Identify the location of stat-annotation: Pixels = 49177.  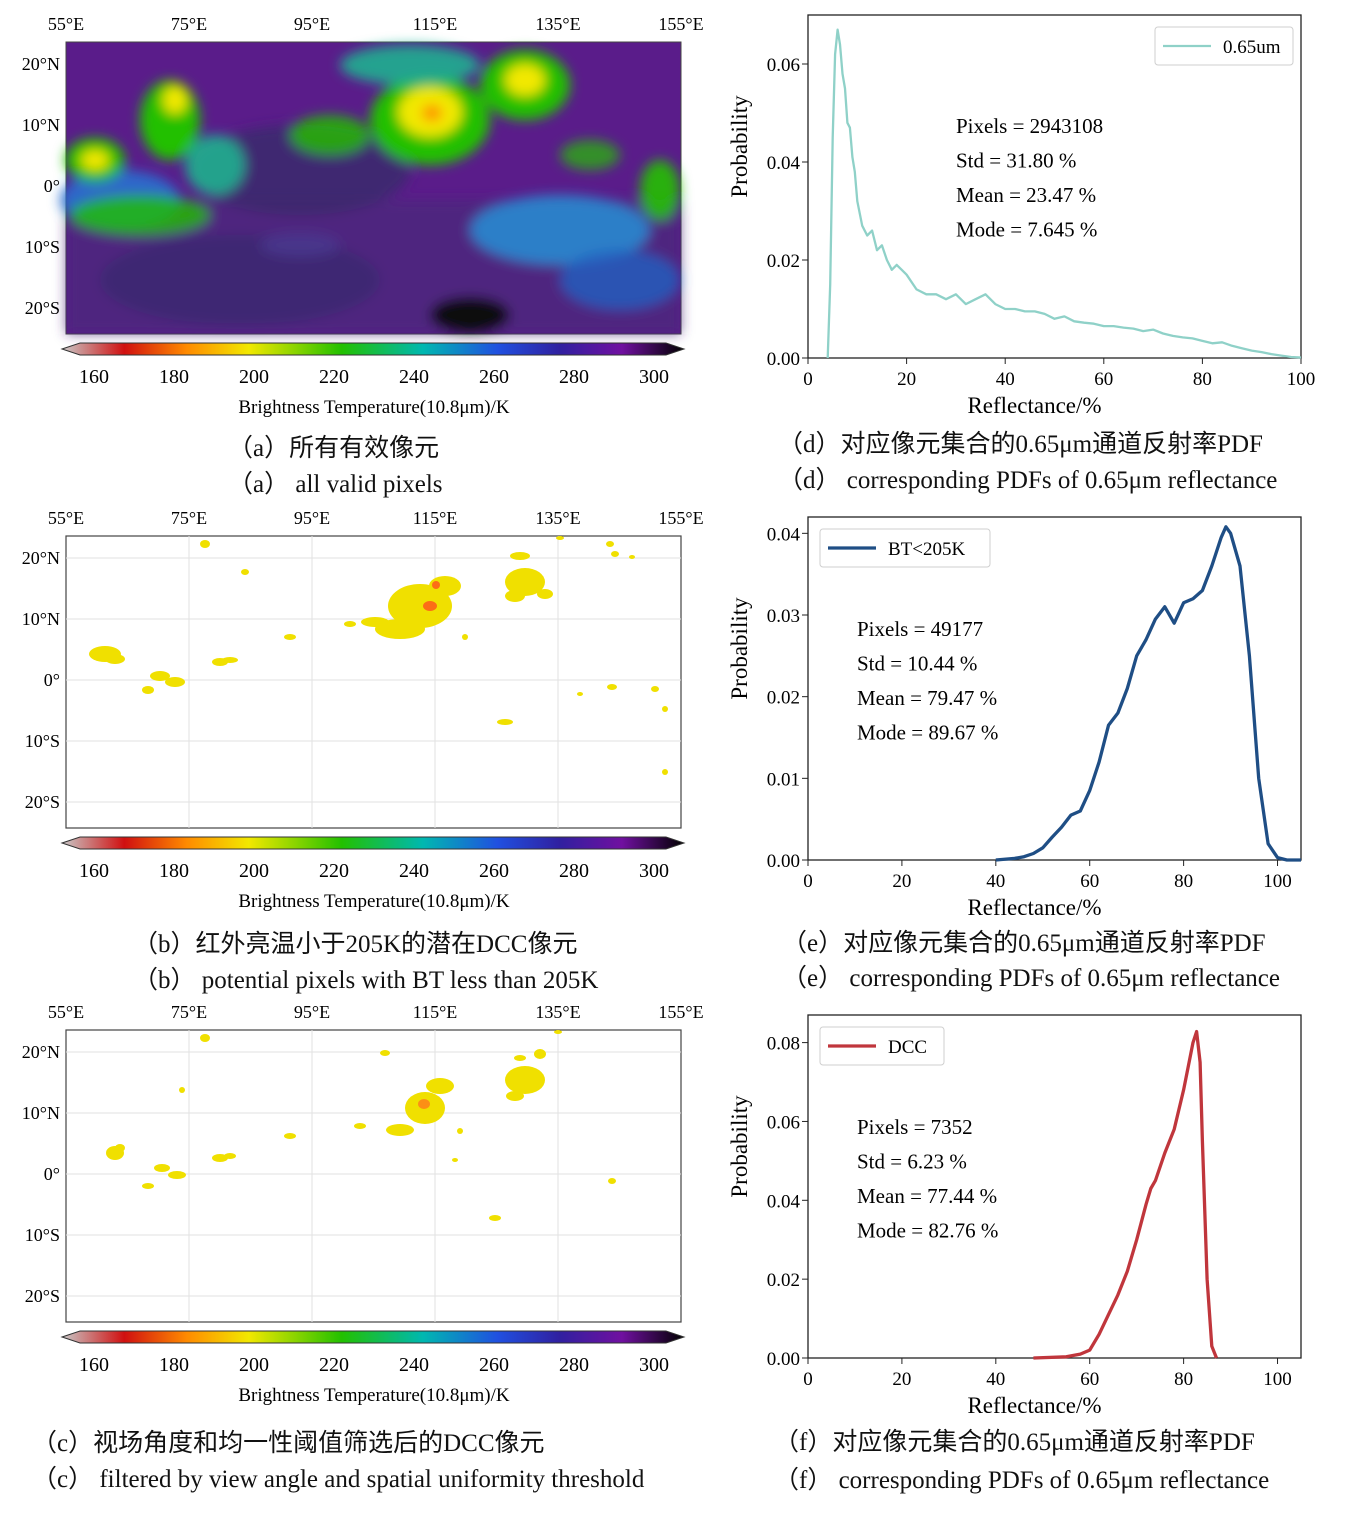
(920, 629).